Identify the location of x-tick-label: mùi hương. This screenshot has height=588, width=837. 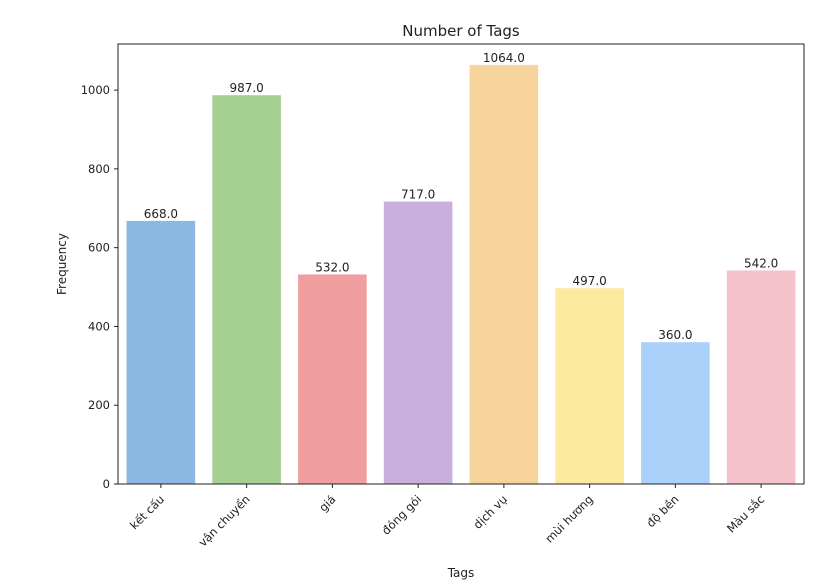
(568, 518).